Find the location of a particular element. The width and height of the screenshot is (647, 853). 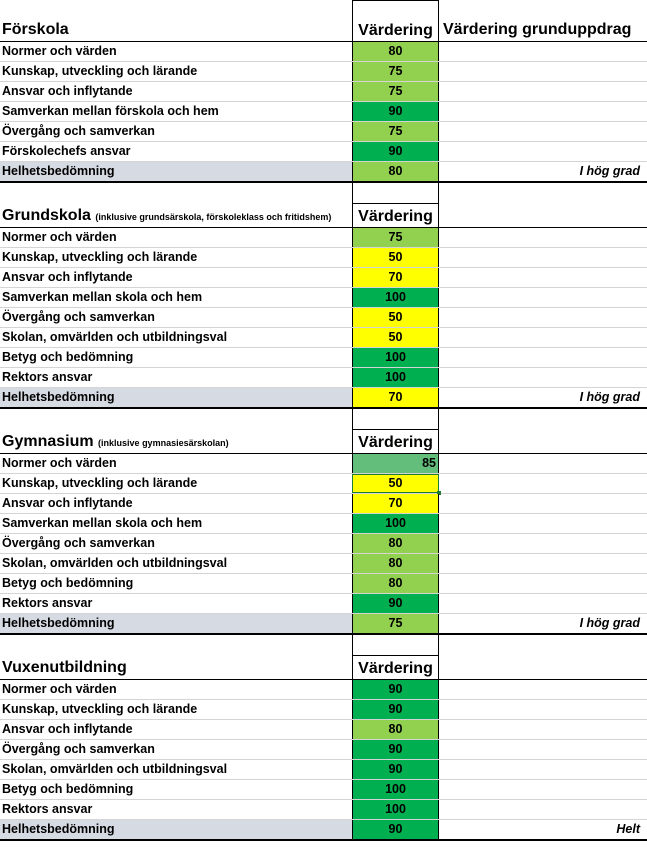

criterion-label: Samverkan mellan förskola och hem is located at coordinates (110, 111).